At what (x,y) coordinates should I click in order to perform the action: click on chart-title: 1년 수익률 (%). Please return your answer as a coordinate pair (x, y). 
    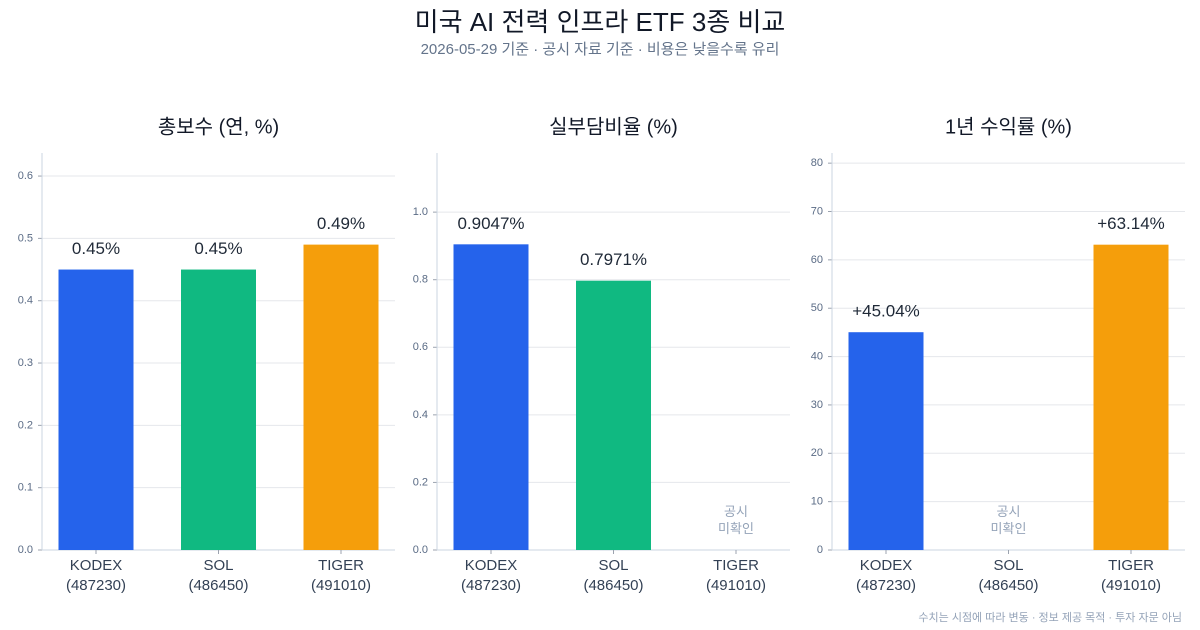
    Looking at the image, I should click on (1008, 126).